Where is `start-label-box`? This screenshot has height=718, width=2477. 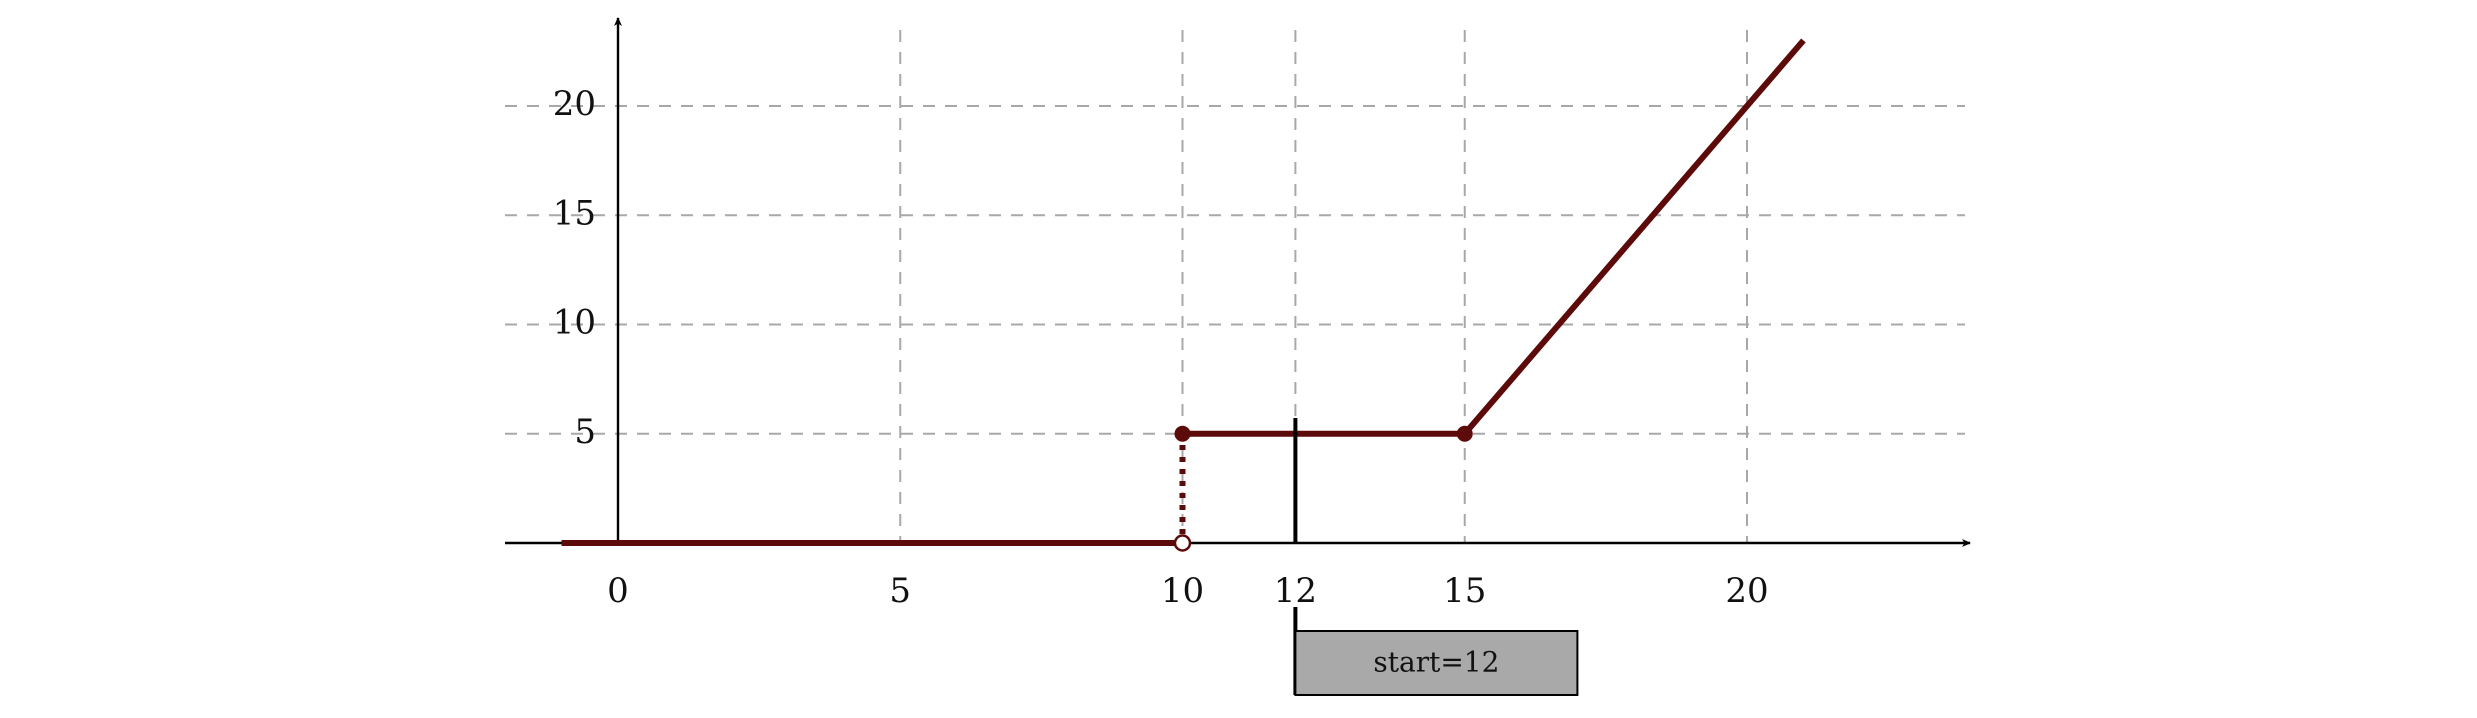 start-label-box is located at coordinates (1436, 663).